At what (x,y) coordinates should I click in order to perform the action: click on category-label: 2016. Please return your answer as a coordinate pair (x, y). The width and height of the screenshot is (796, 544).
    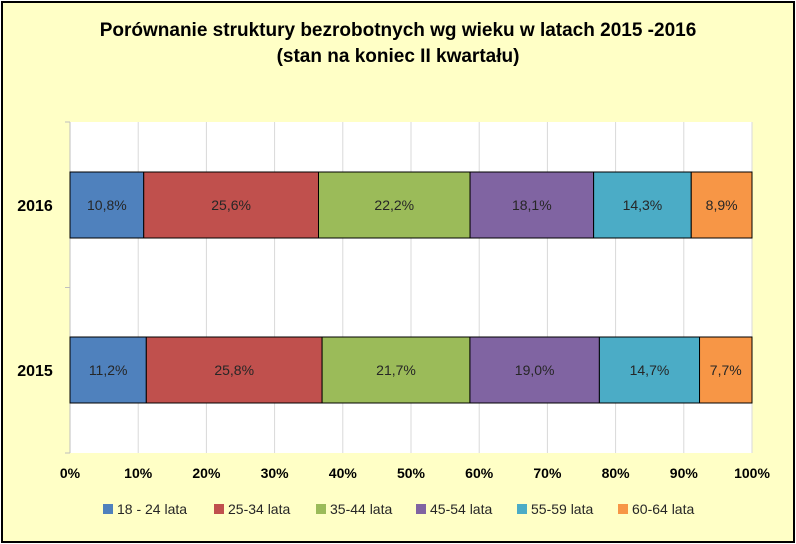
    Looking at the image, I should click on (35, 206).